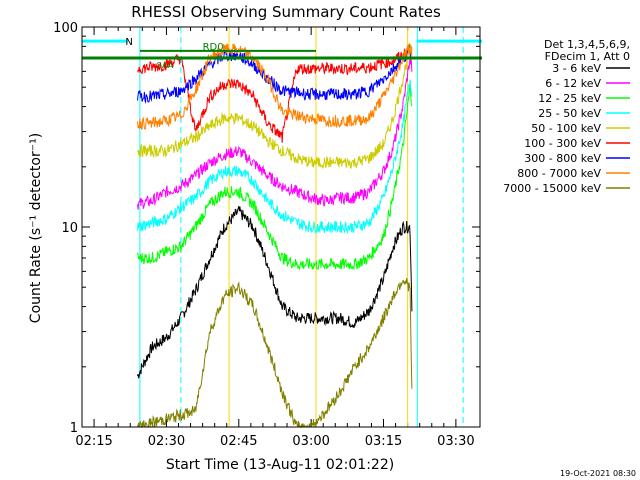  What do you see at coordinates (566, 128) in the screenshot?
I see `legend-label: 50 - 100 keV` at bounding box center [566, 128].